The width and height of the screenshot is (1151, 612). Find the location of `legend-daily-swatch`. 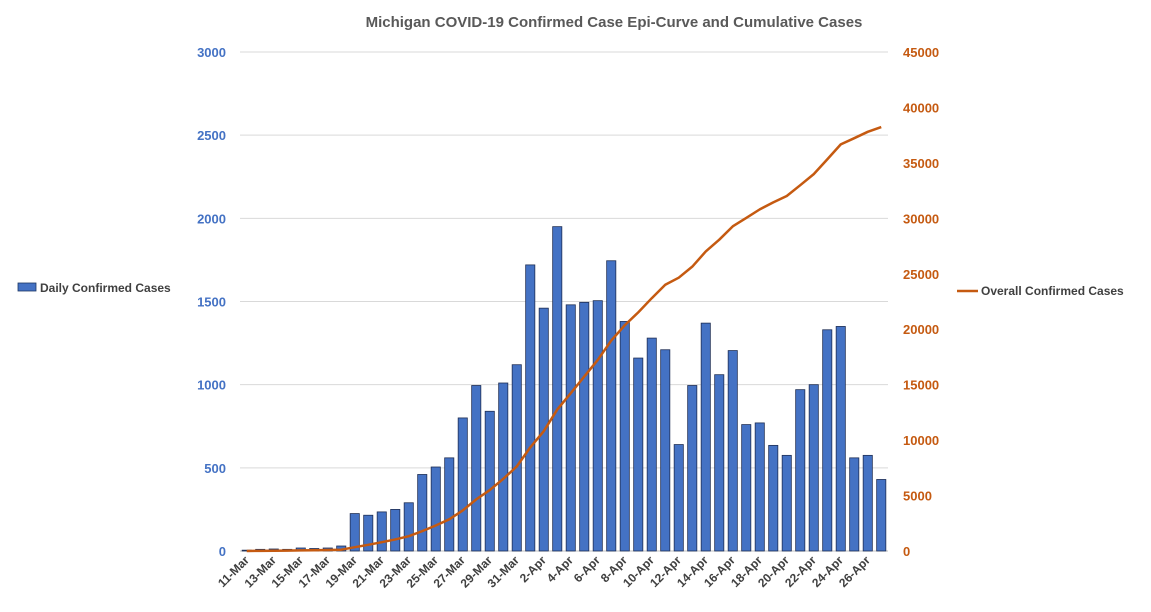

legend-daily-swatch is located at coordinates (27, 287).